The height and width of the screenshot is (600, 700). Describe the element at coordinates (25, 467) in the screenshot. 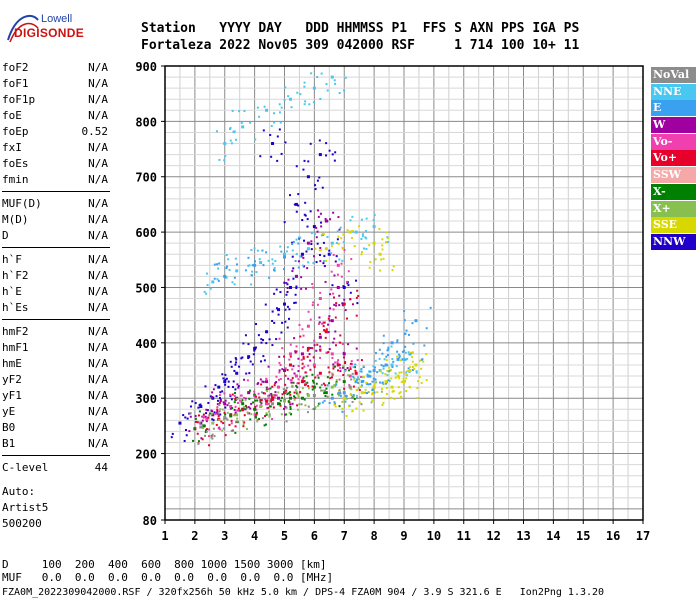

I see `param-name: C-level` at that location.